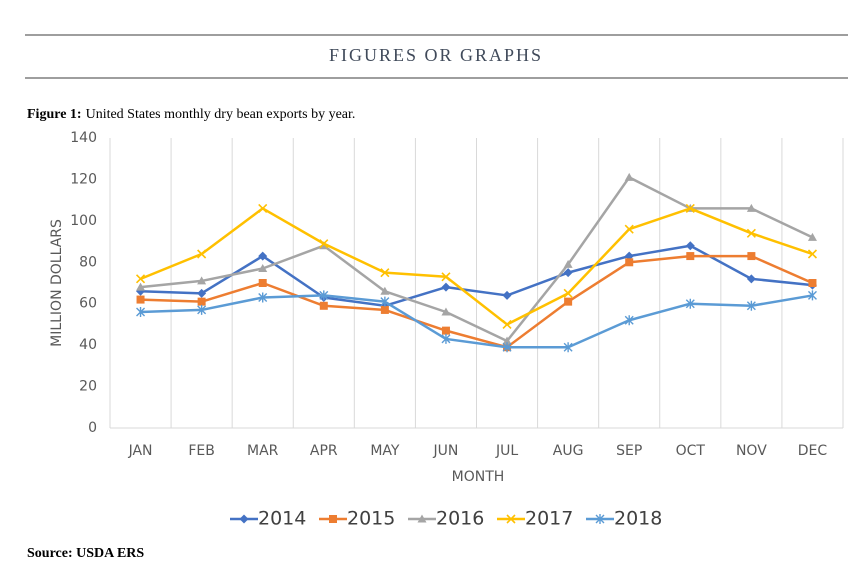  What do you see at coordinates (506, 451) in the screenshot?
I see `x-tick-label: JUL` at bounding box center [506, 451].